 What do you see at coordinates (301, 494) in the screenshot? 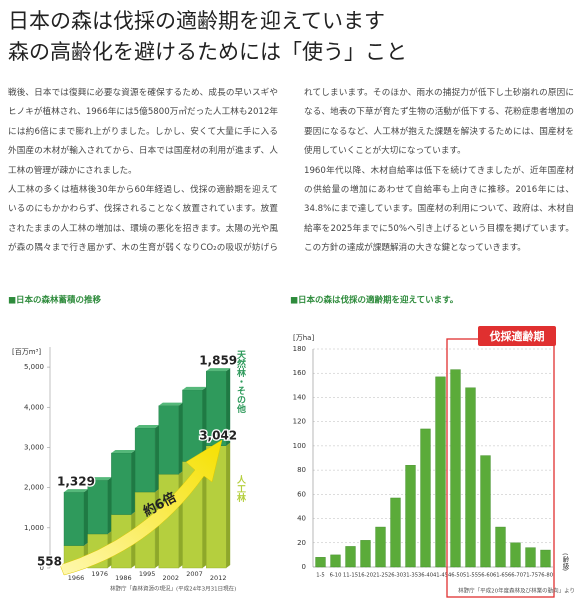
I see `y-tick-label: 60` at bounding box center [301, 494].